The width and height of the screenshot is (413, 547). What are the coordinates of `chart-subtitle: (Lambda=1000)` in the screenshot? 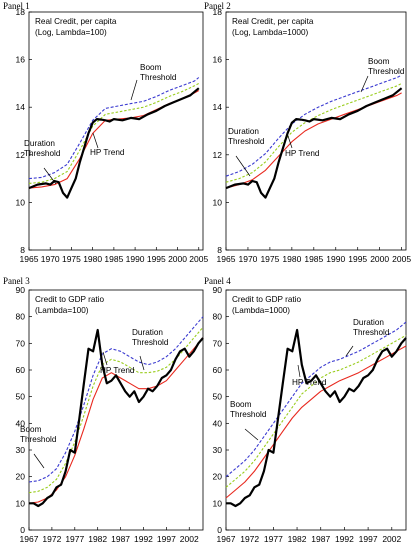 It's located at (261, 310).